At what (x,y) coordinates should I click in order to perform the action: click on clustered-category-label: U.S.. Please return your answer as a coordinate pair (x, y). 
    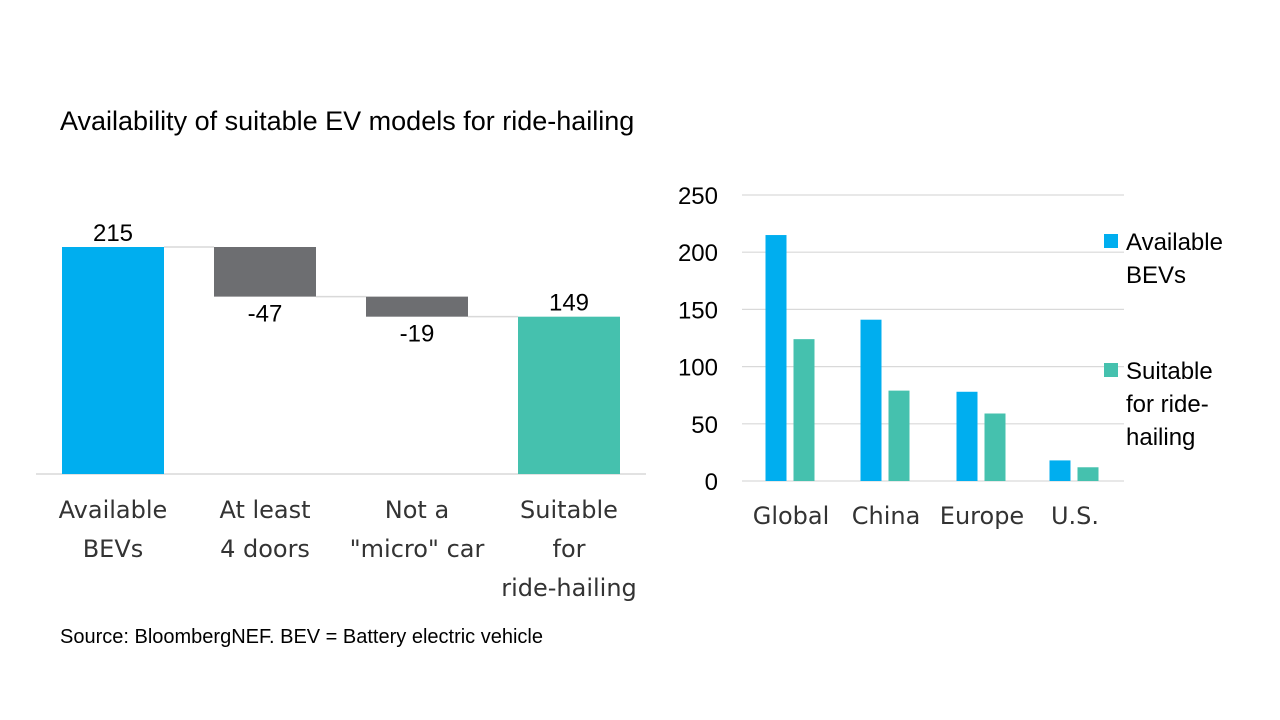
    Looking at the image, I should click on (1075, 516).